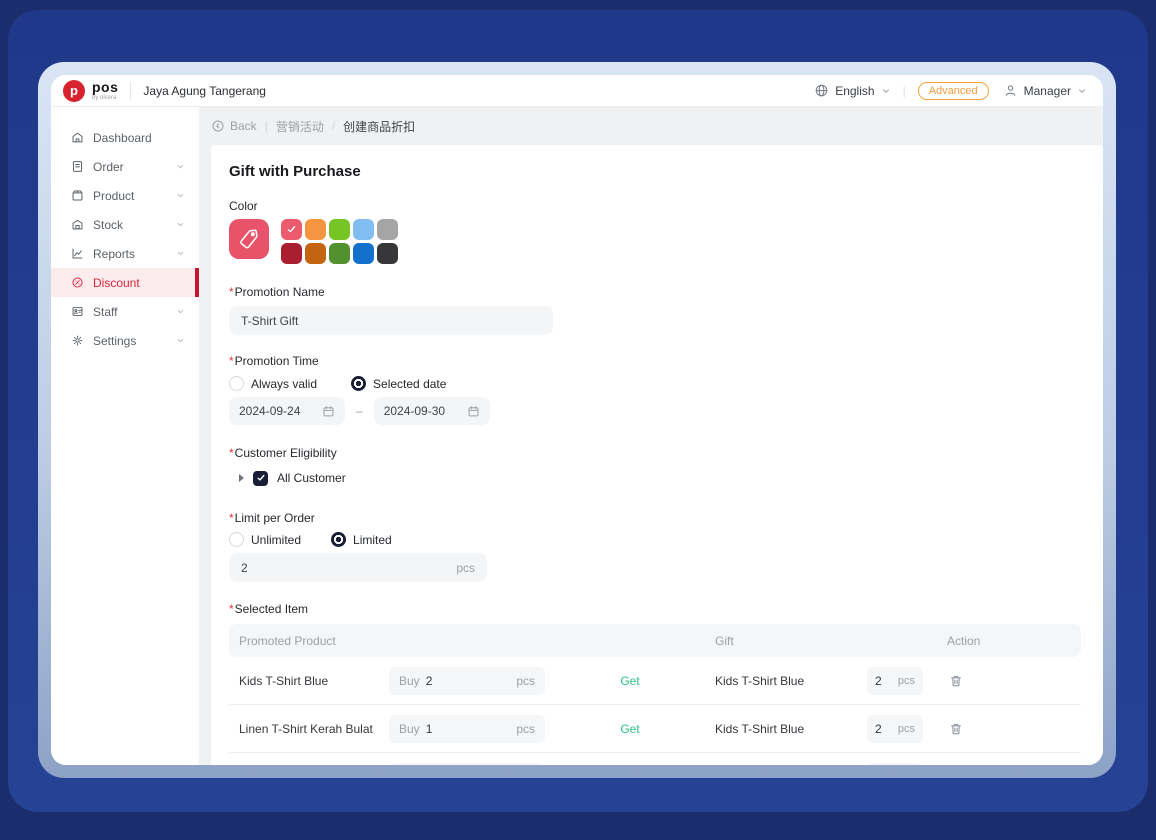 Image resolution: width=1156 pixels, height=840 pixels. I want to click on radio-label: Limited, so click(372, 539).